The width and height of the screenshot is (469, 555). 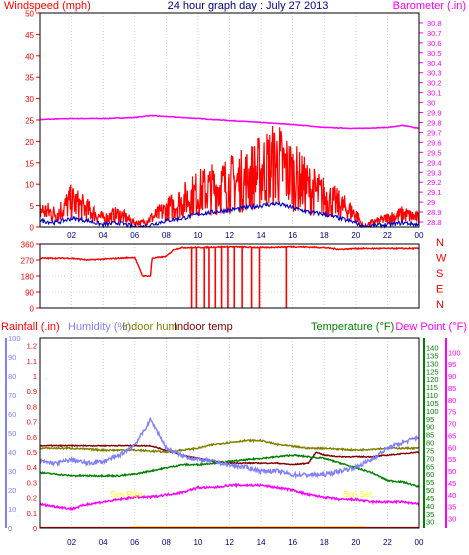 I want to click on windspeed-tick-label: 30, so click(x=29, y=99).